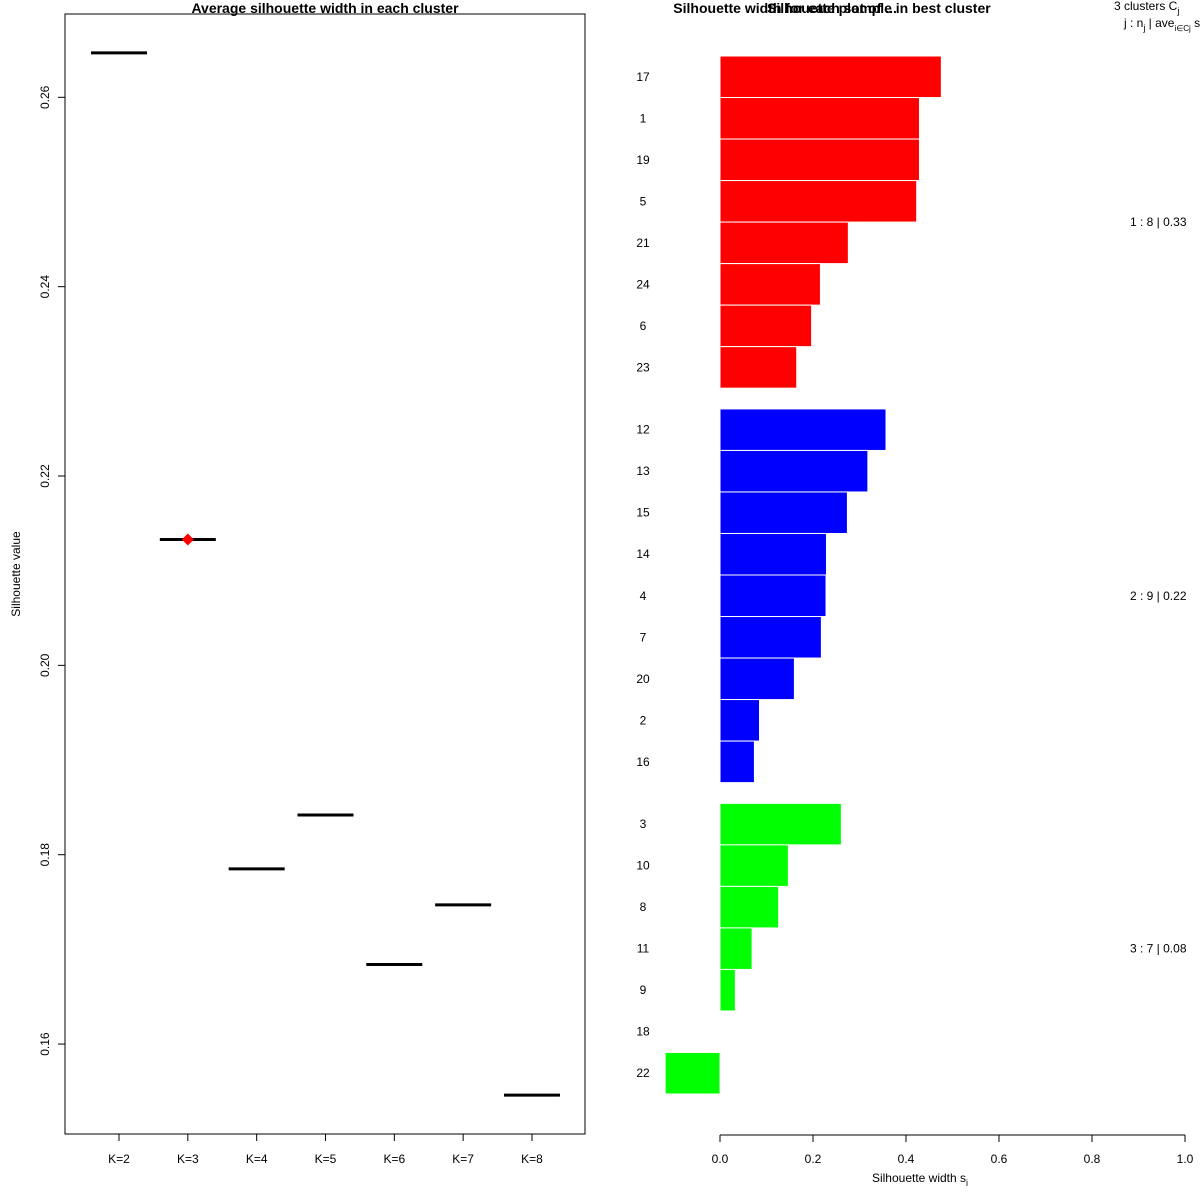 The height and width of the screenshot is (1200, 1200). What do you see at coordinates (643, 201) in the screenshot?
I see `sample-label: 5` at bounding box center [643, 201].